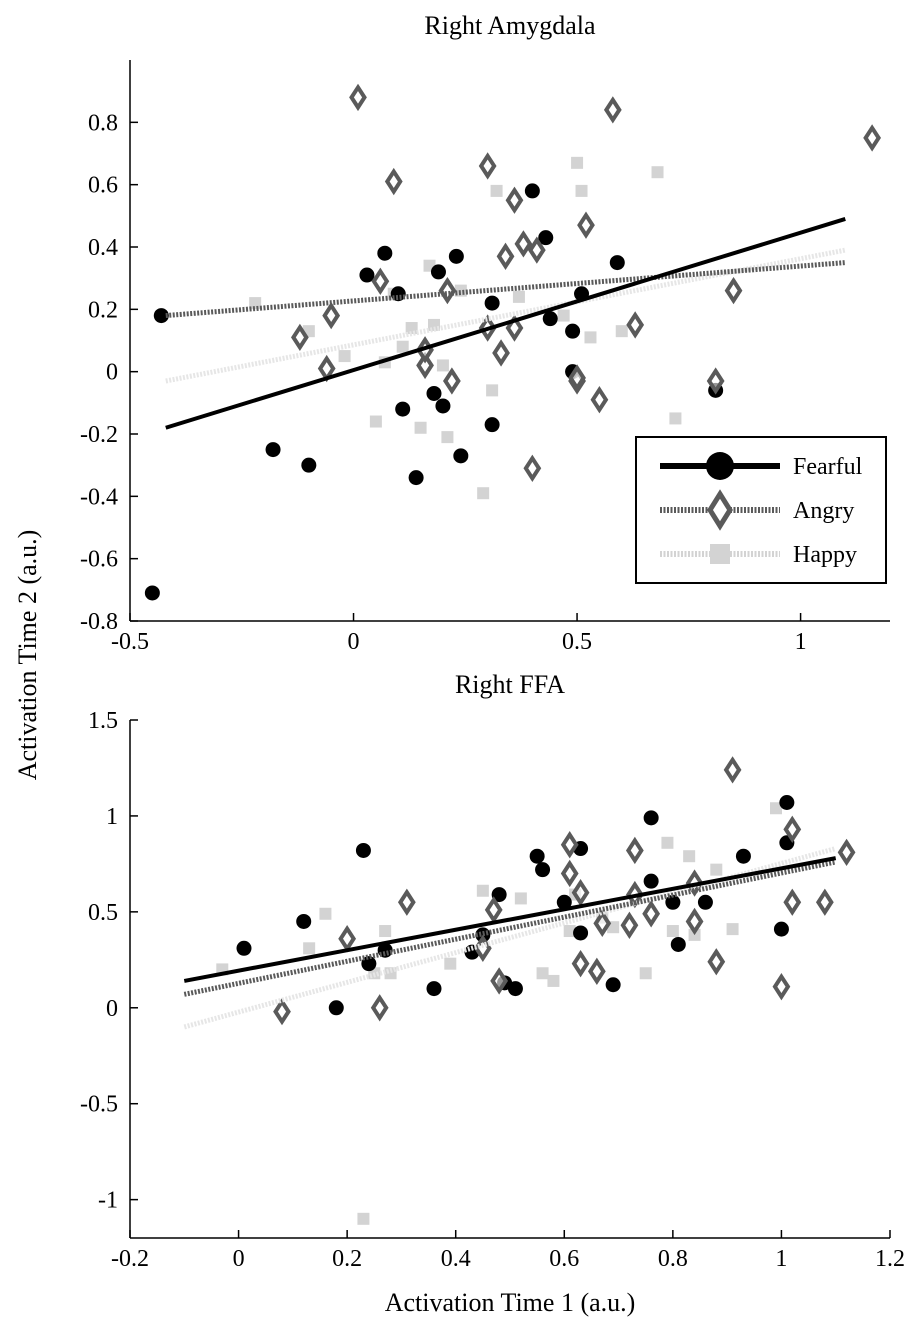  I want to click on x-tick-label-ffa: 1, so click(781, 1259).